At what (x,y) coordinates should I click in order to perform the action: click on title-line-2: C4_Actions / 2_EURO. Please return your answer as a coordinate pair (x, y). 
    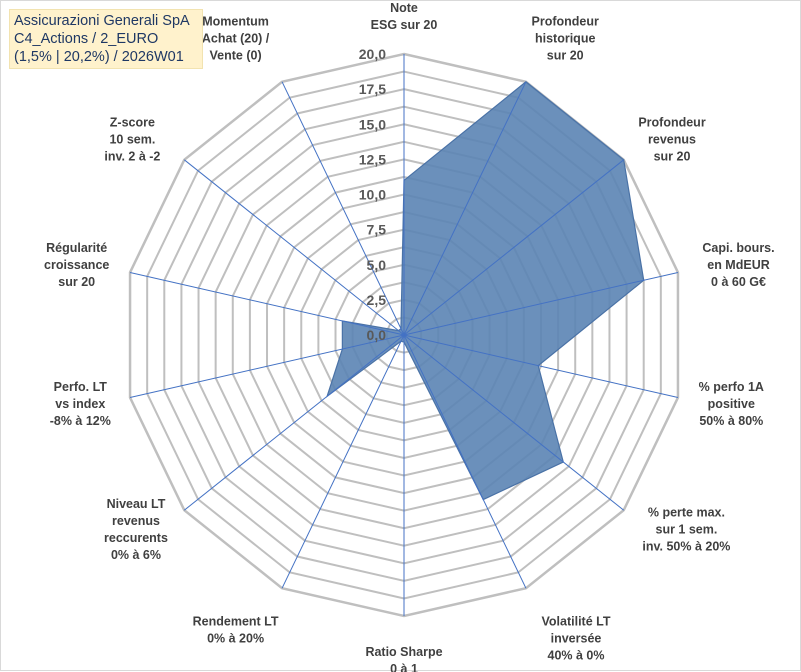
    Looking at the image, I should click on (106, 39).